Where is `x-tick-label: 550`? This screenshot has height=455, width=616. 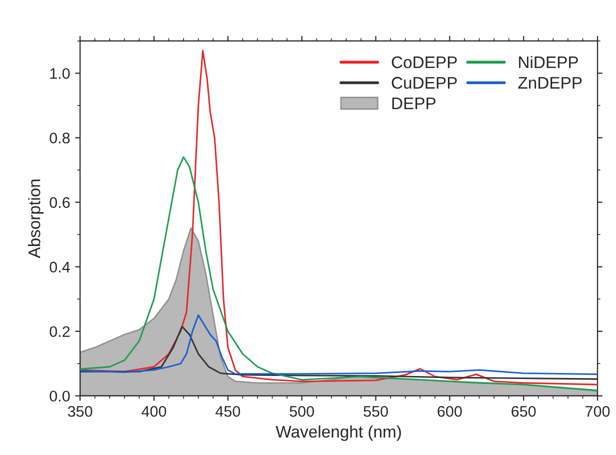
x-tick-label: 550 is located at coordinates (376, 411).